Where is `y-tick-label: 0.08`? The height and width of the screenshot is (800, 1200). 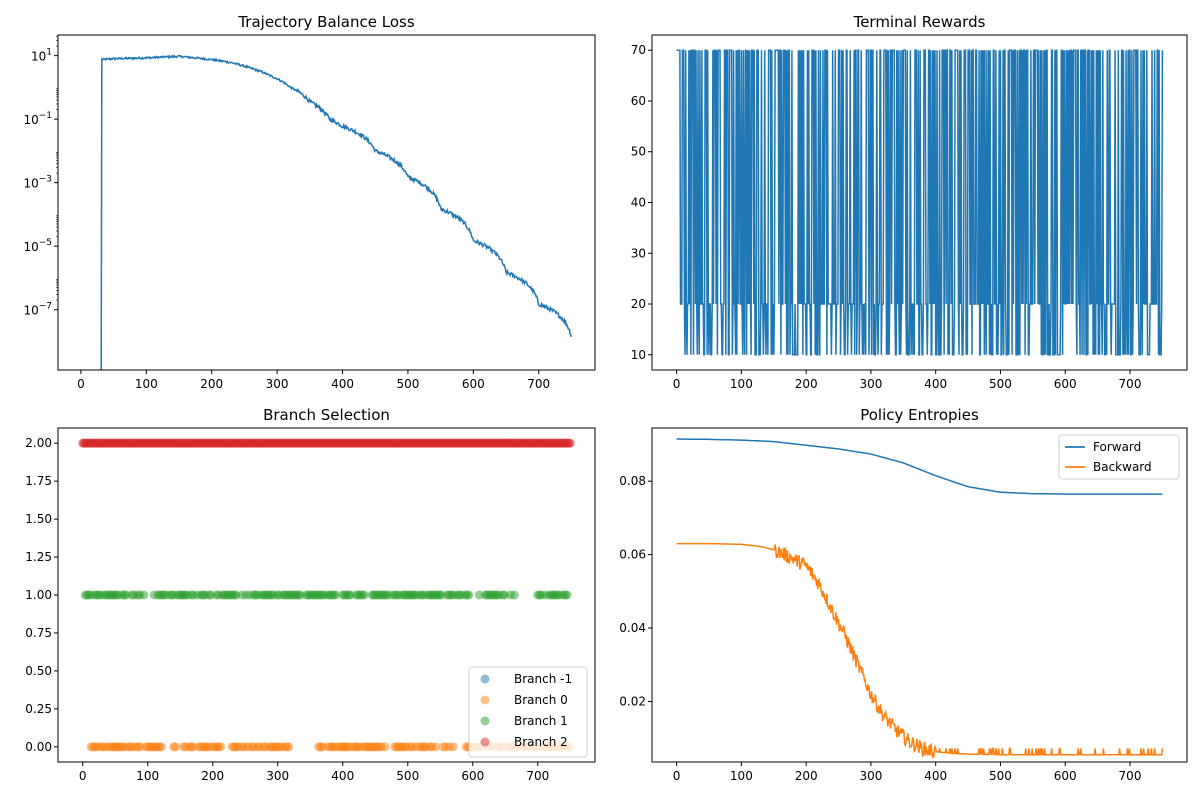
y-tick-label: 0.08 is located at coordinates (632, 481).